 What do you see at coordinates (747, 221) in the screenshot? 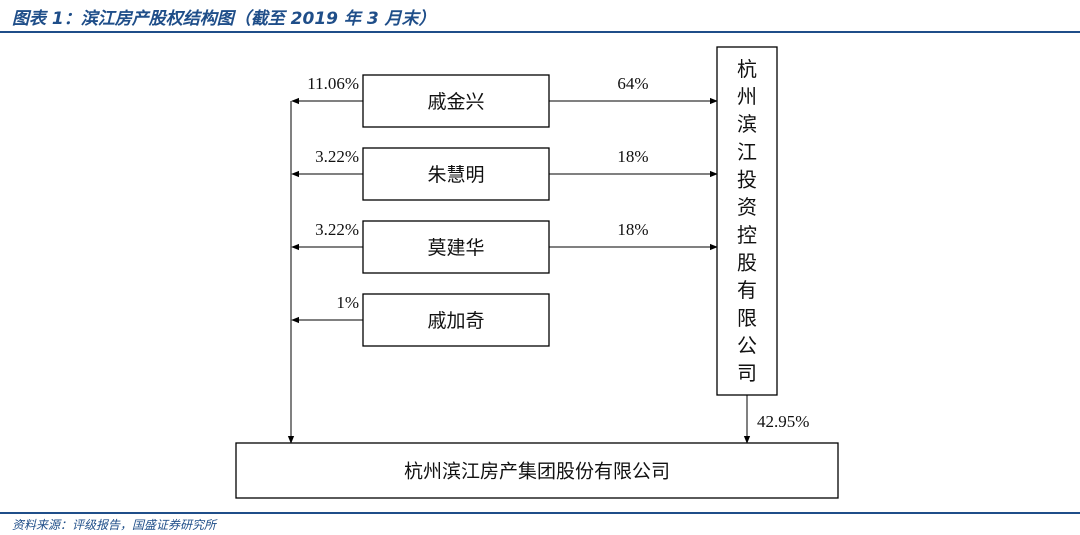
I see `holding-company-box` at bounding box center [747, 221].